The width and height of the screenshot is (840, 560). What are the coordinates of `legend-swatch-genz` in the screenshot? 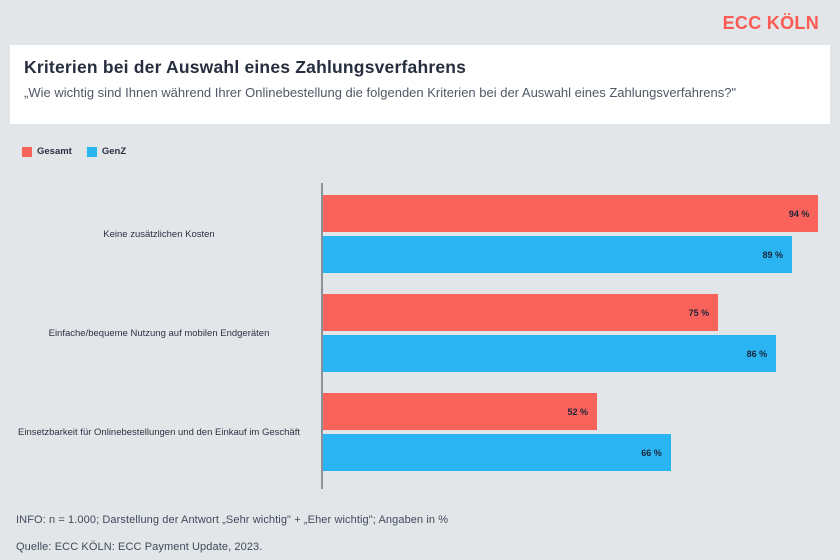 It's located at (91, 151).